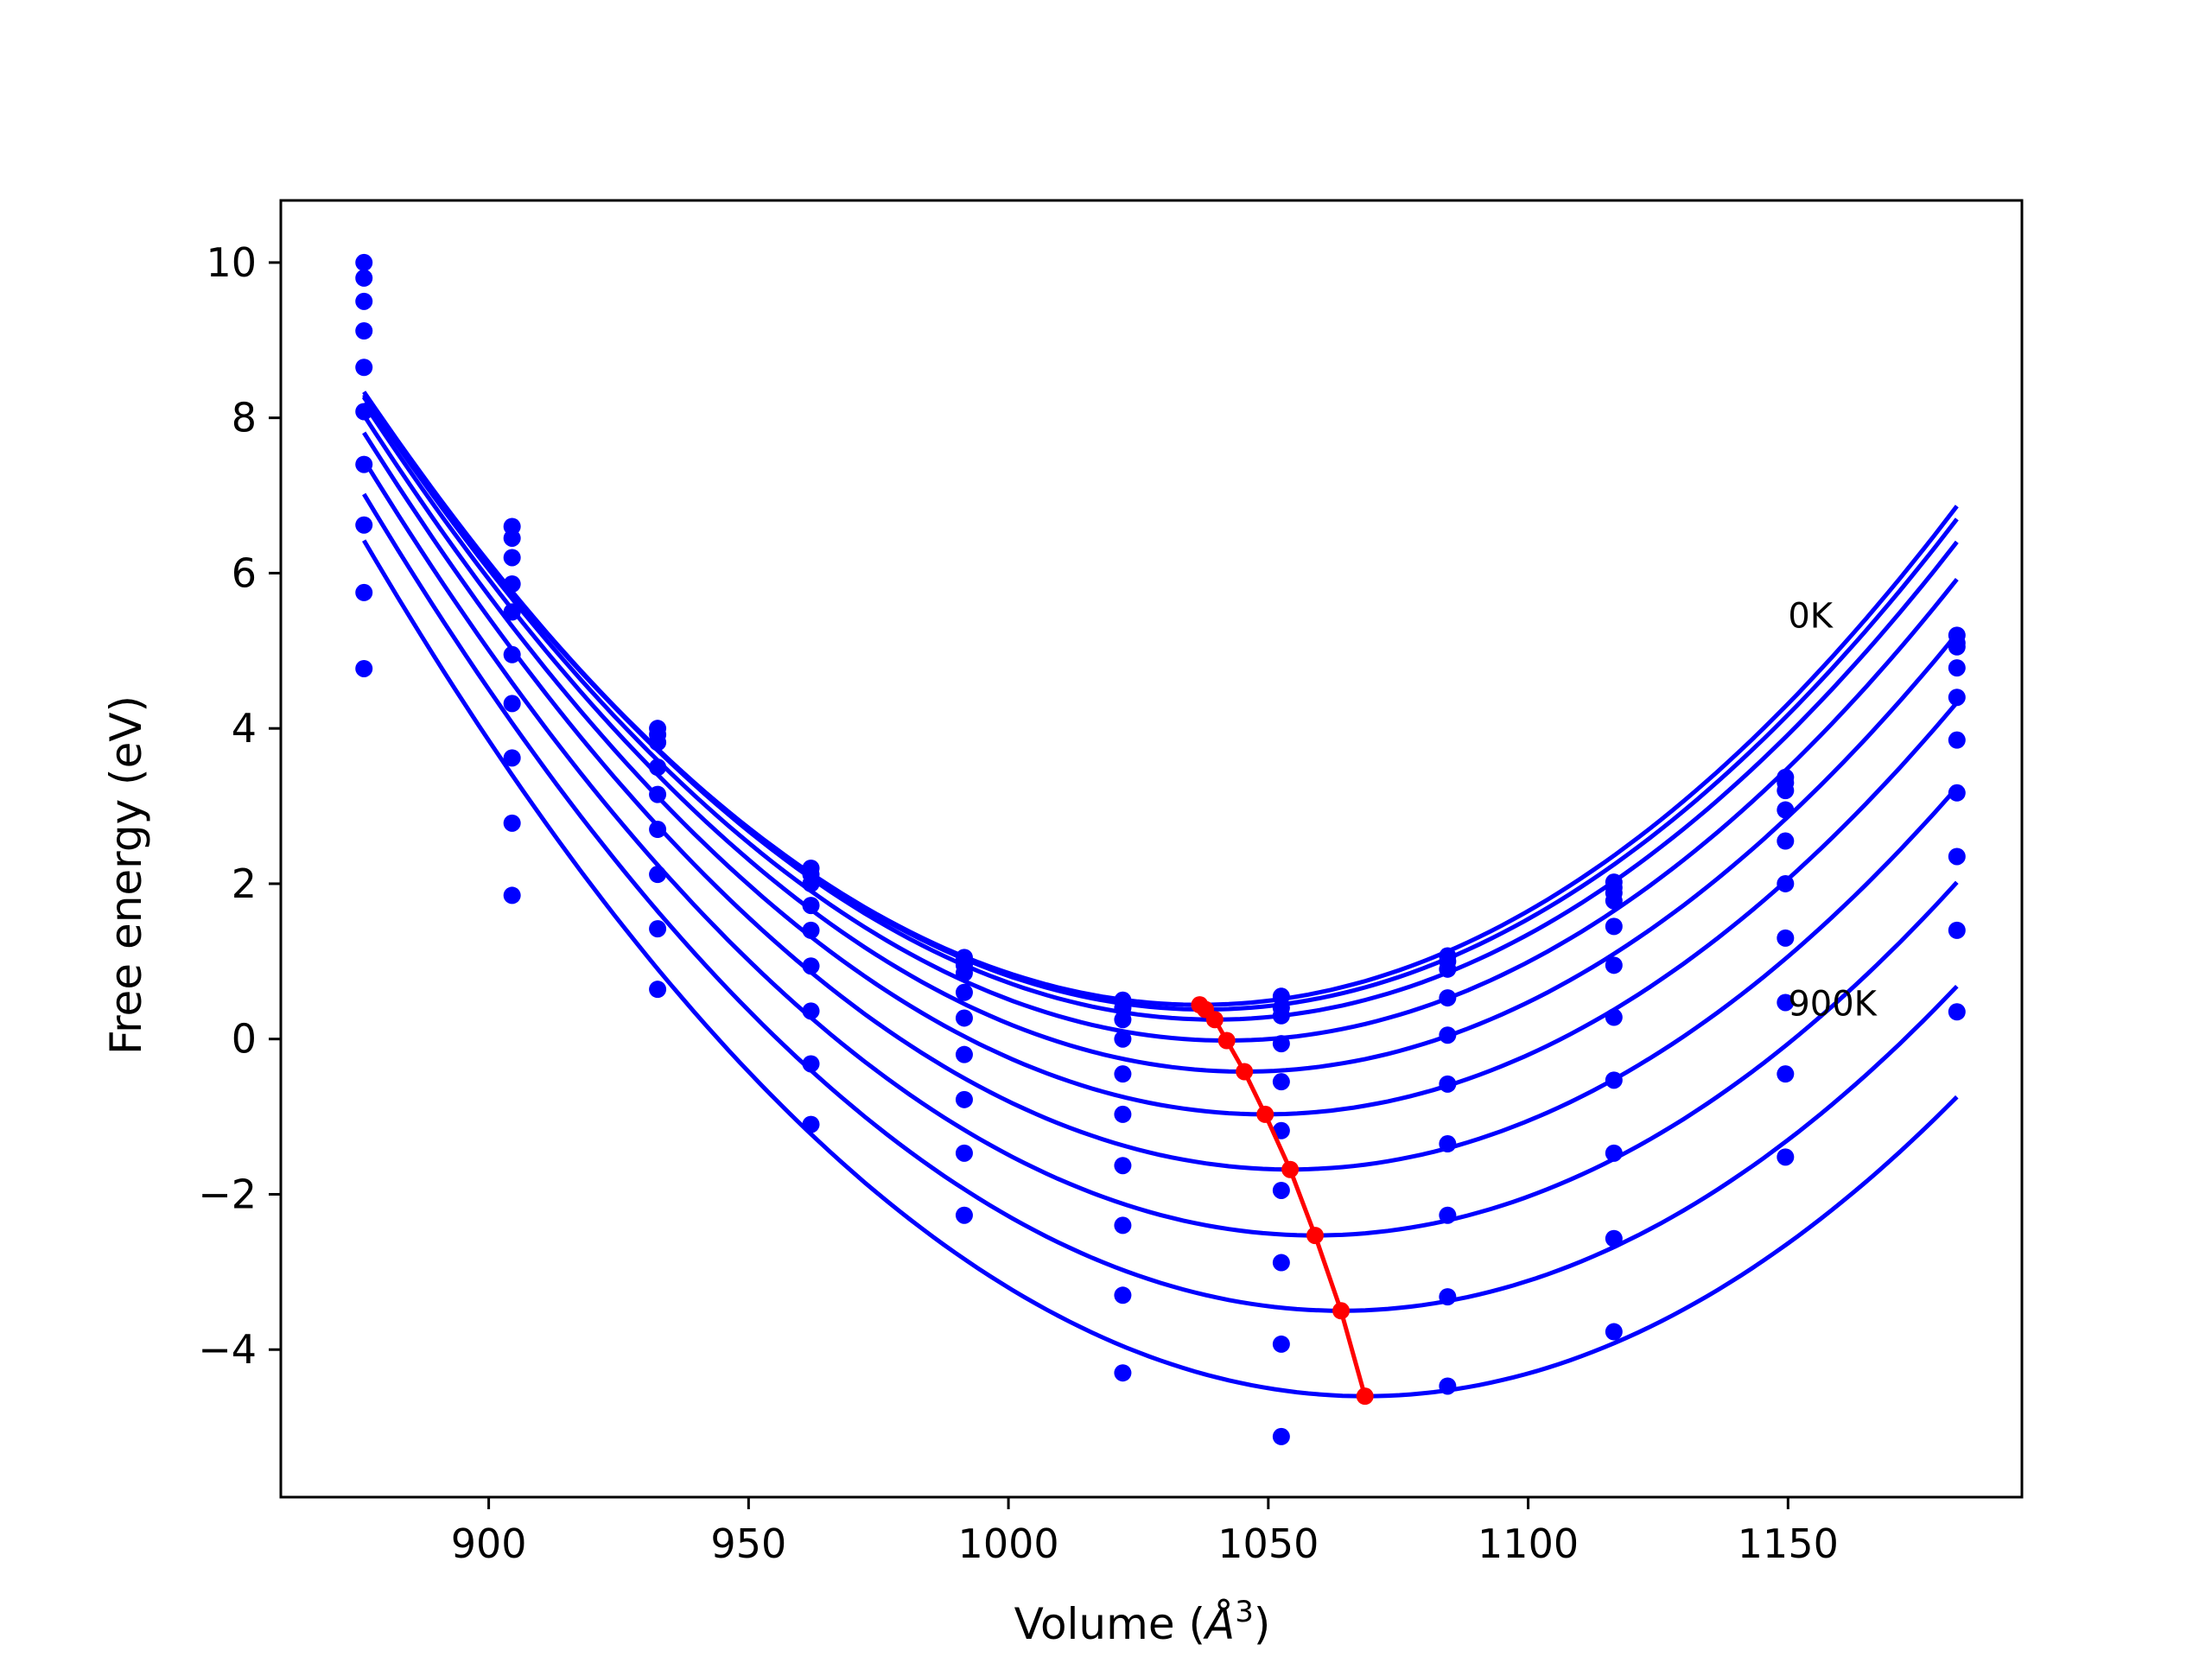 The height and width of the screenshot is (1663, 2212). What do you see at coordinates (244, 572) in the screenshot?
I see `y-tick-label: 6` at bounding box center [244, 572].